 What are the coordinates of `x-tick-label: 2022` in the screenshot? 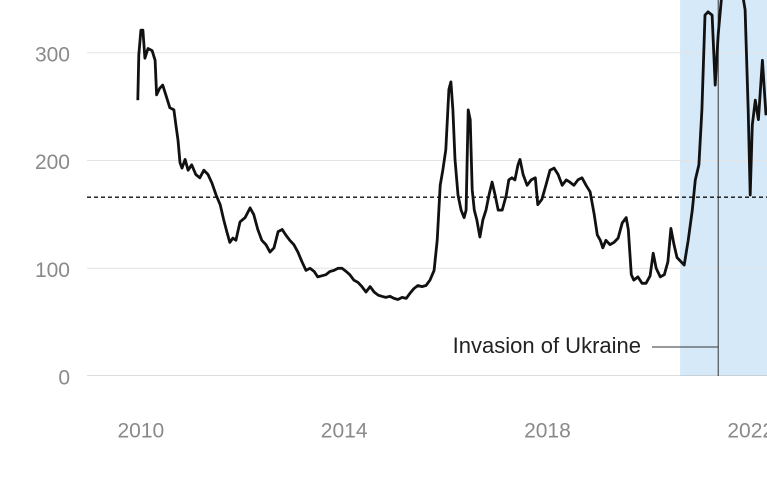 It's located at (747, 431).